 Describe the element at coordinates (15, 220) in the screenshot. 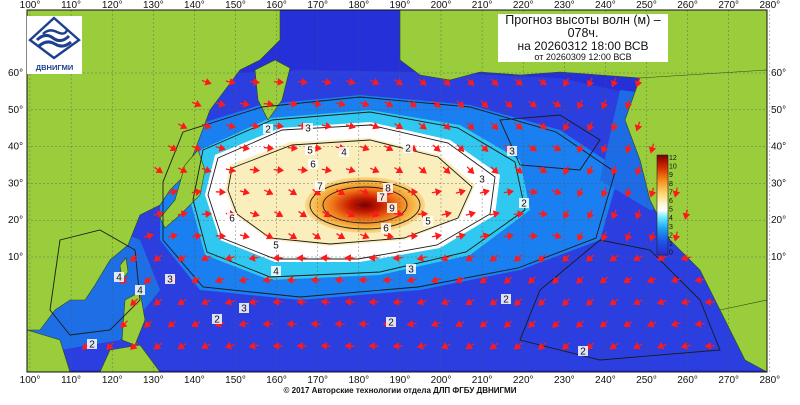

I see `lat-label-left: 20°` at that location.